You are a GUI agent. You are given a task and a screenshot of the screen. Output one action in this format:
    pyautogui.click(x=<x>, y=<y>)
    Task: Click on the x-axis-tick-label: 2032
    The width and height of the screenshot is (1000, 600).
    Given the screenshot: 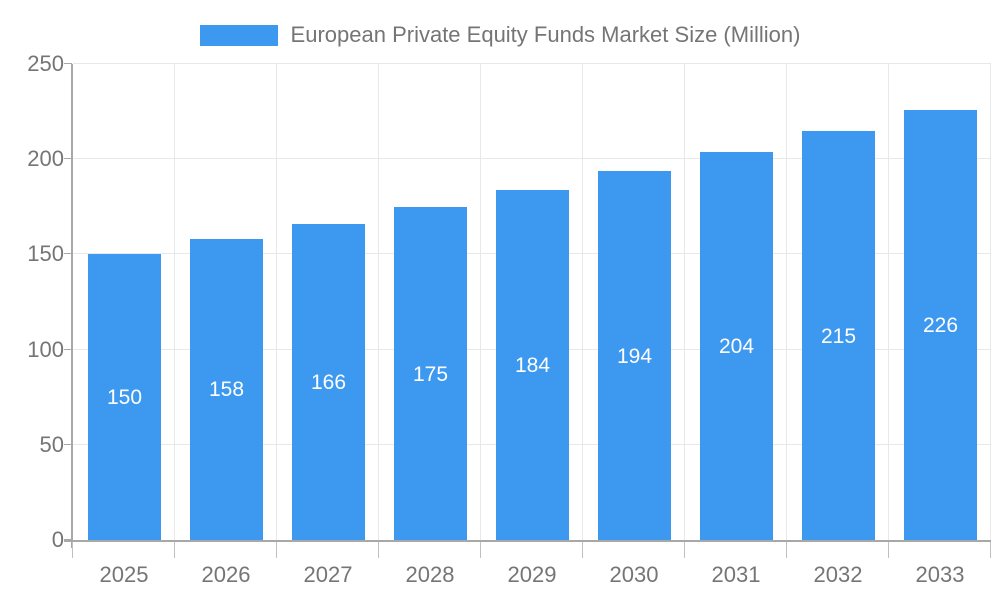 What is the action you would take?
    pyautogui.click(x=838, y=574)
    